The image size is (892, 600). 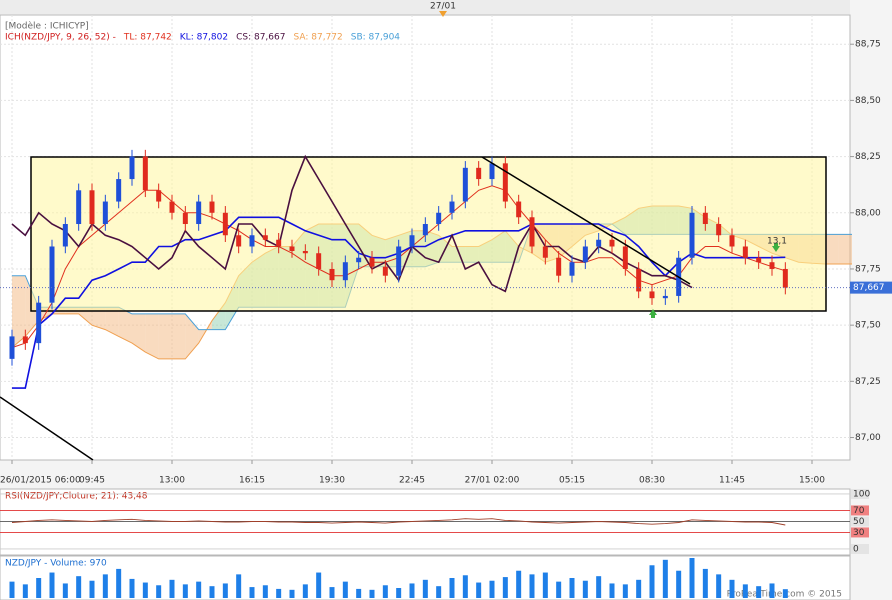 I want to click on indicator-title: ICH(NZD/JPY, 9, 26, 52) -, so click(x=60, y=38).